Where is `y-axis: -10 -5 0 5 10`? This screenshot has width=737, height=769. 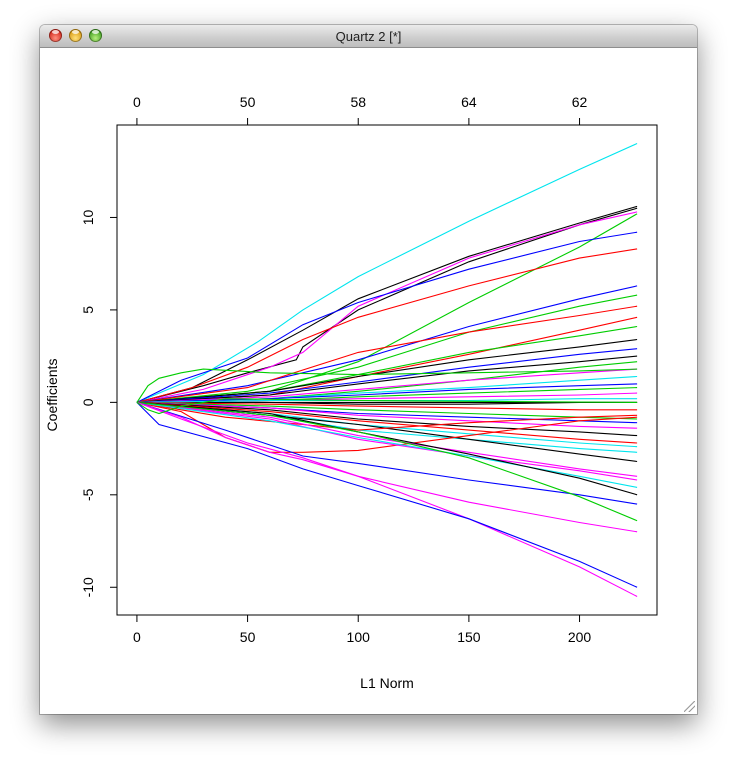
y-axis: -10 -5 0 5 10 is located at coordinates (99, 403).